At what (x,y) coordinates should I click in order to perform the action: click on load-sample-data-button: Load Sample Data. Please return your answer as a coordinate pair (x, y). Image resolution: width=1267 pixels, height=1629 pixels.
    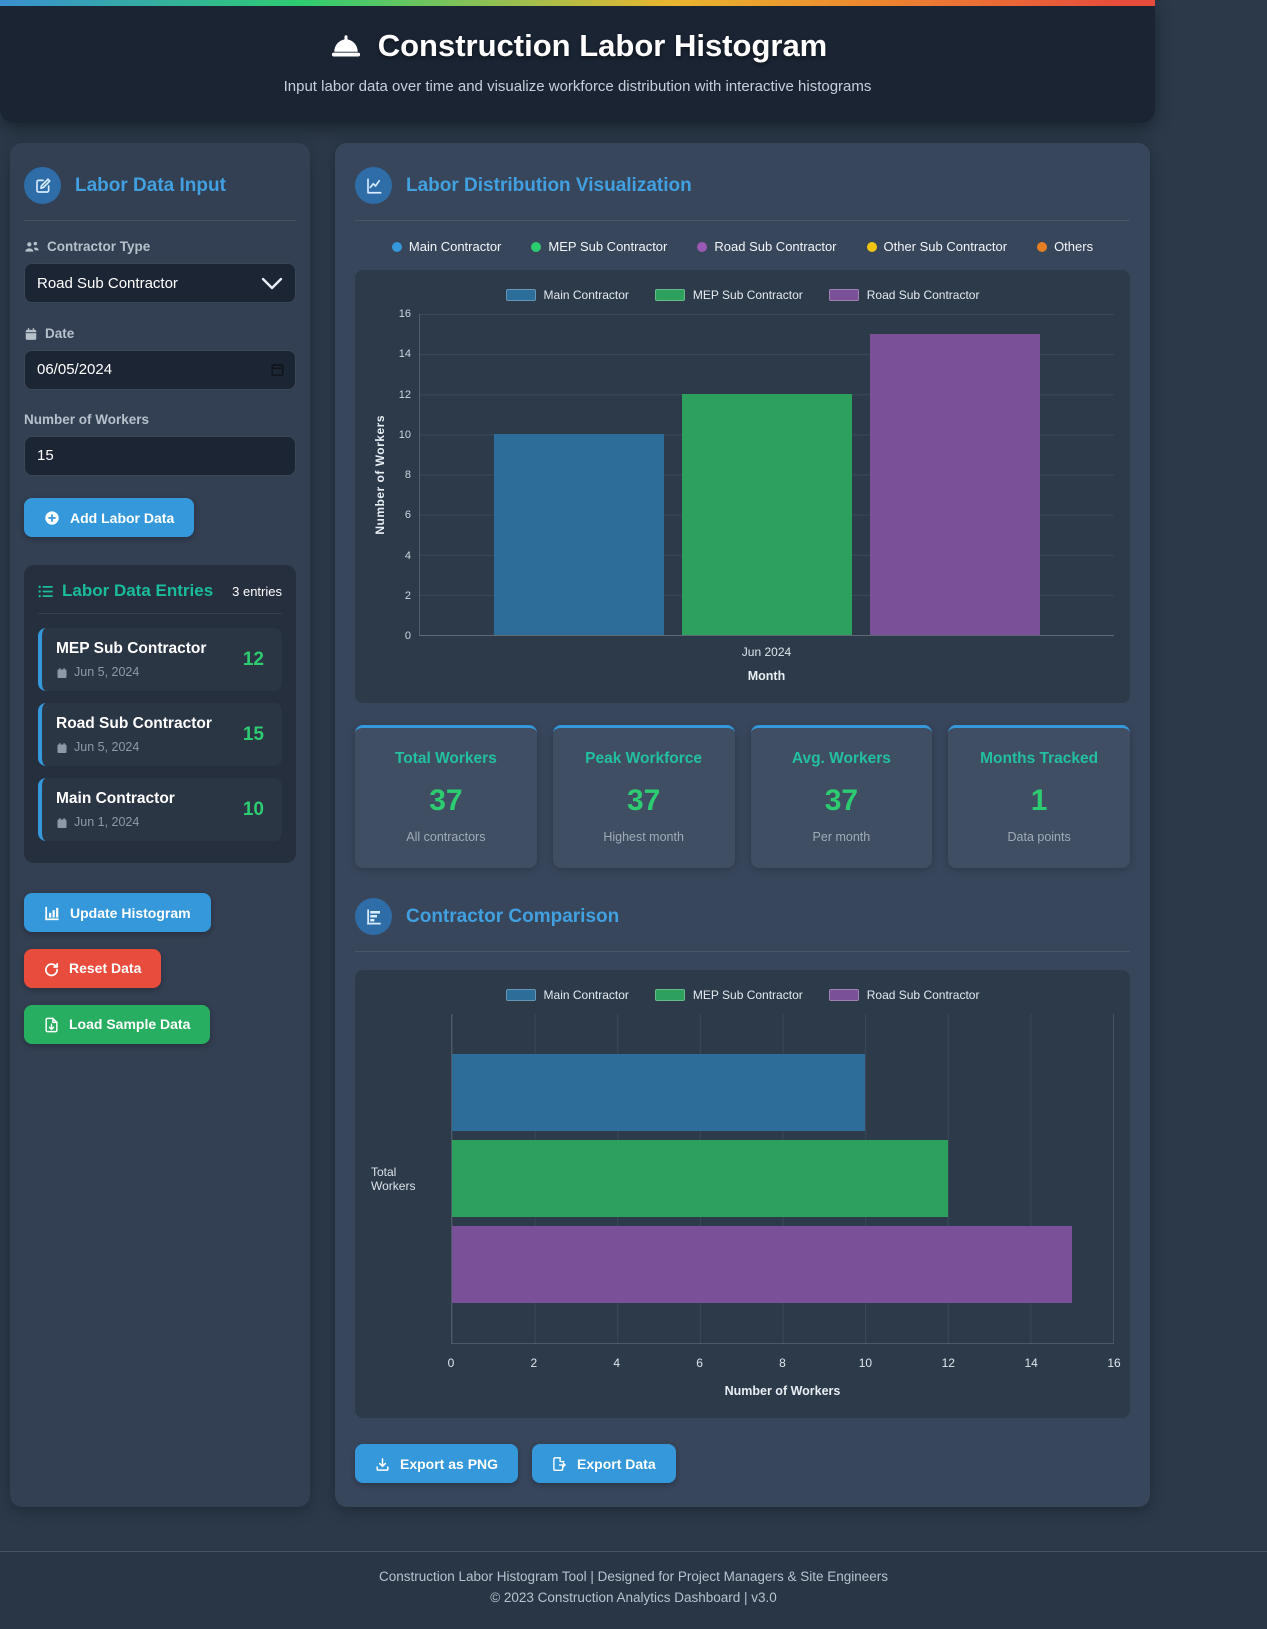
    Looking at the image, I should click on (117, 1024).